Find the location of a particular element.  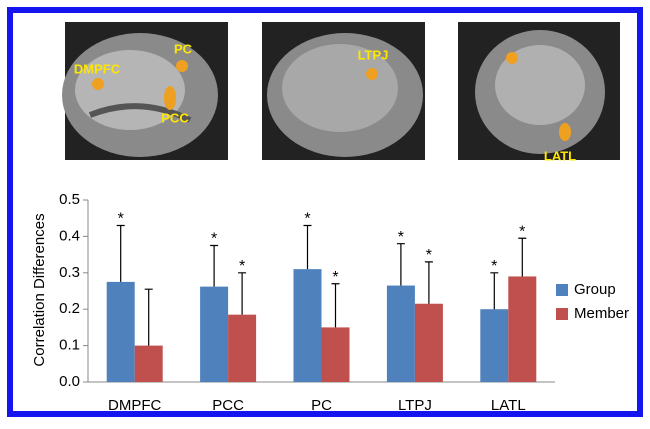

legend-label: Member is located at coordinates (601, 313).